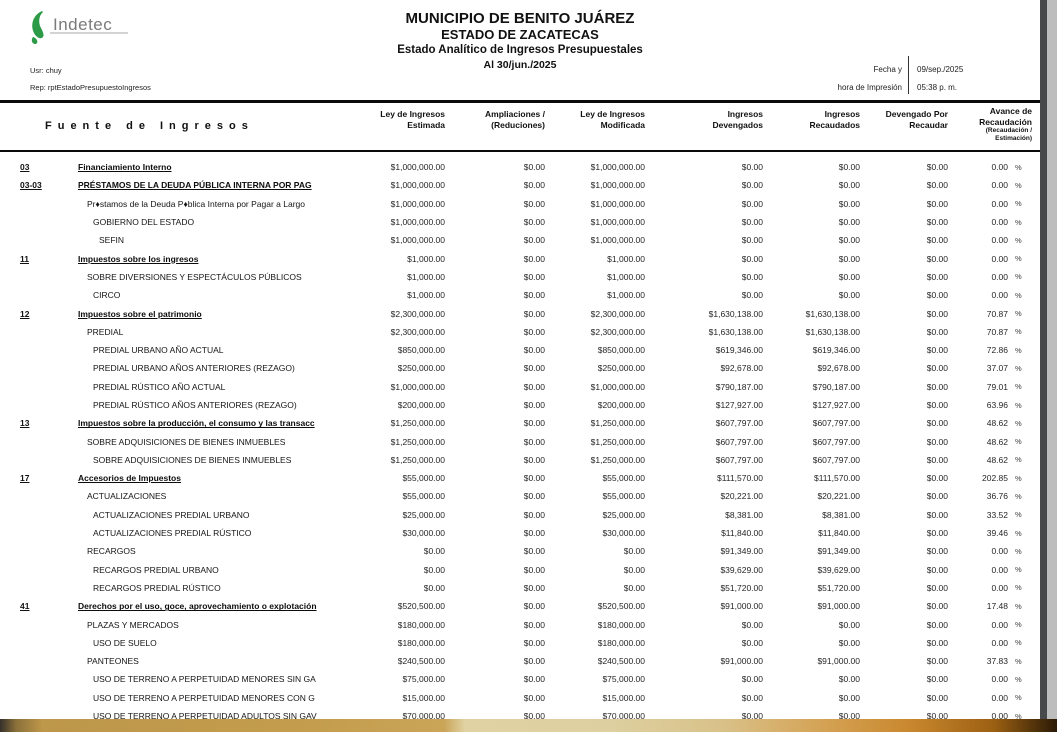 This screenshot has width=1057, height=732. What do you see at coordinates (937, 87) in the screenshot?
I see `print-time-value: 05:38 p. m.` at bounding box center [937, 87].